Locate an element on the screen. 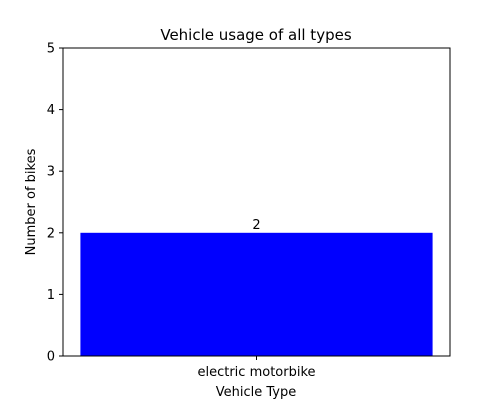 This screenshot has width=500, height=400. y-tick-label: 5 is located at coordinates (51, 49).